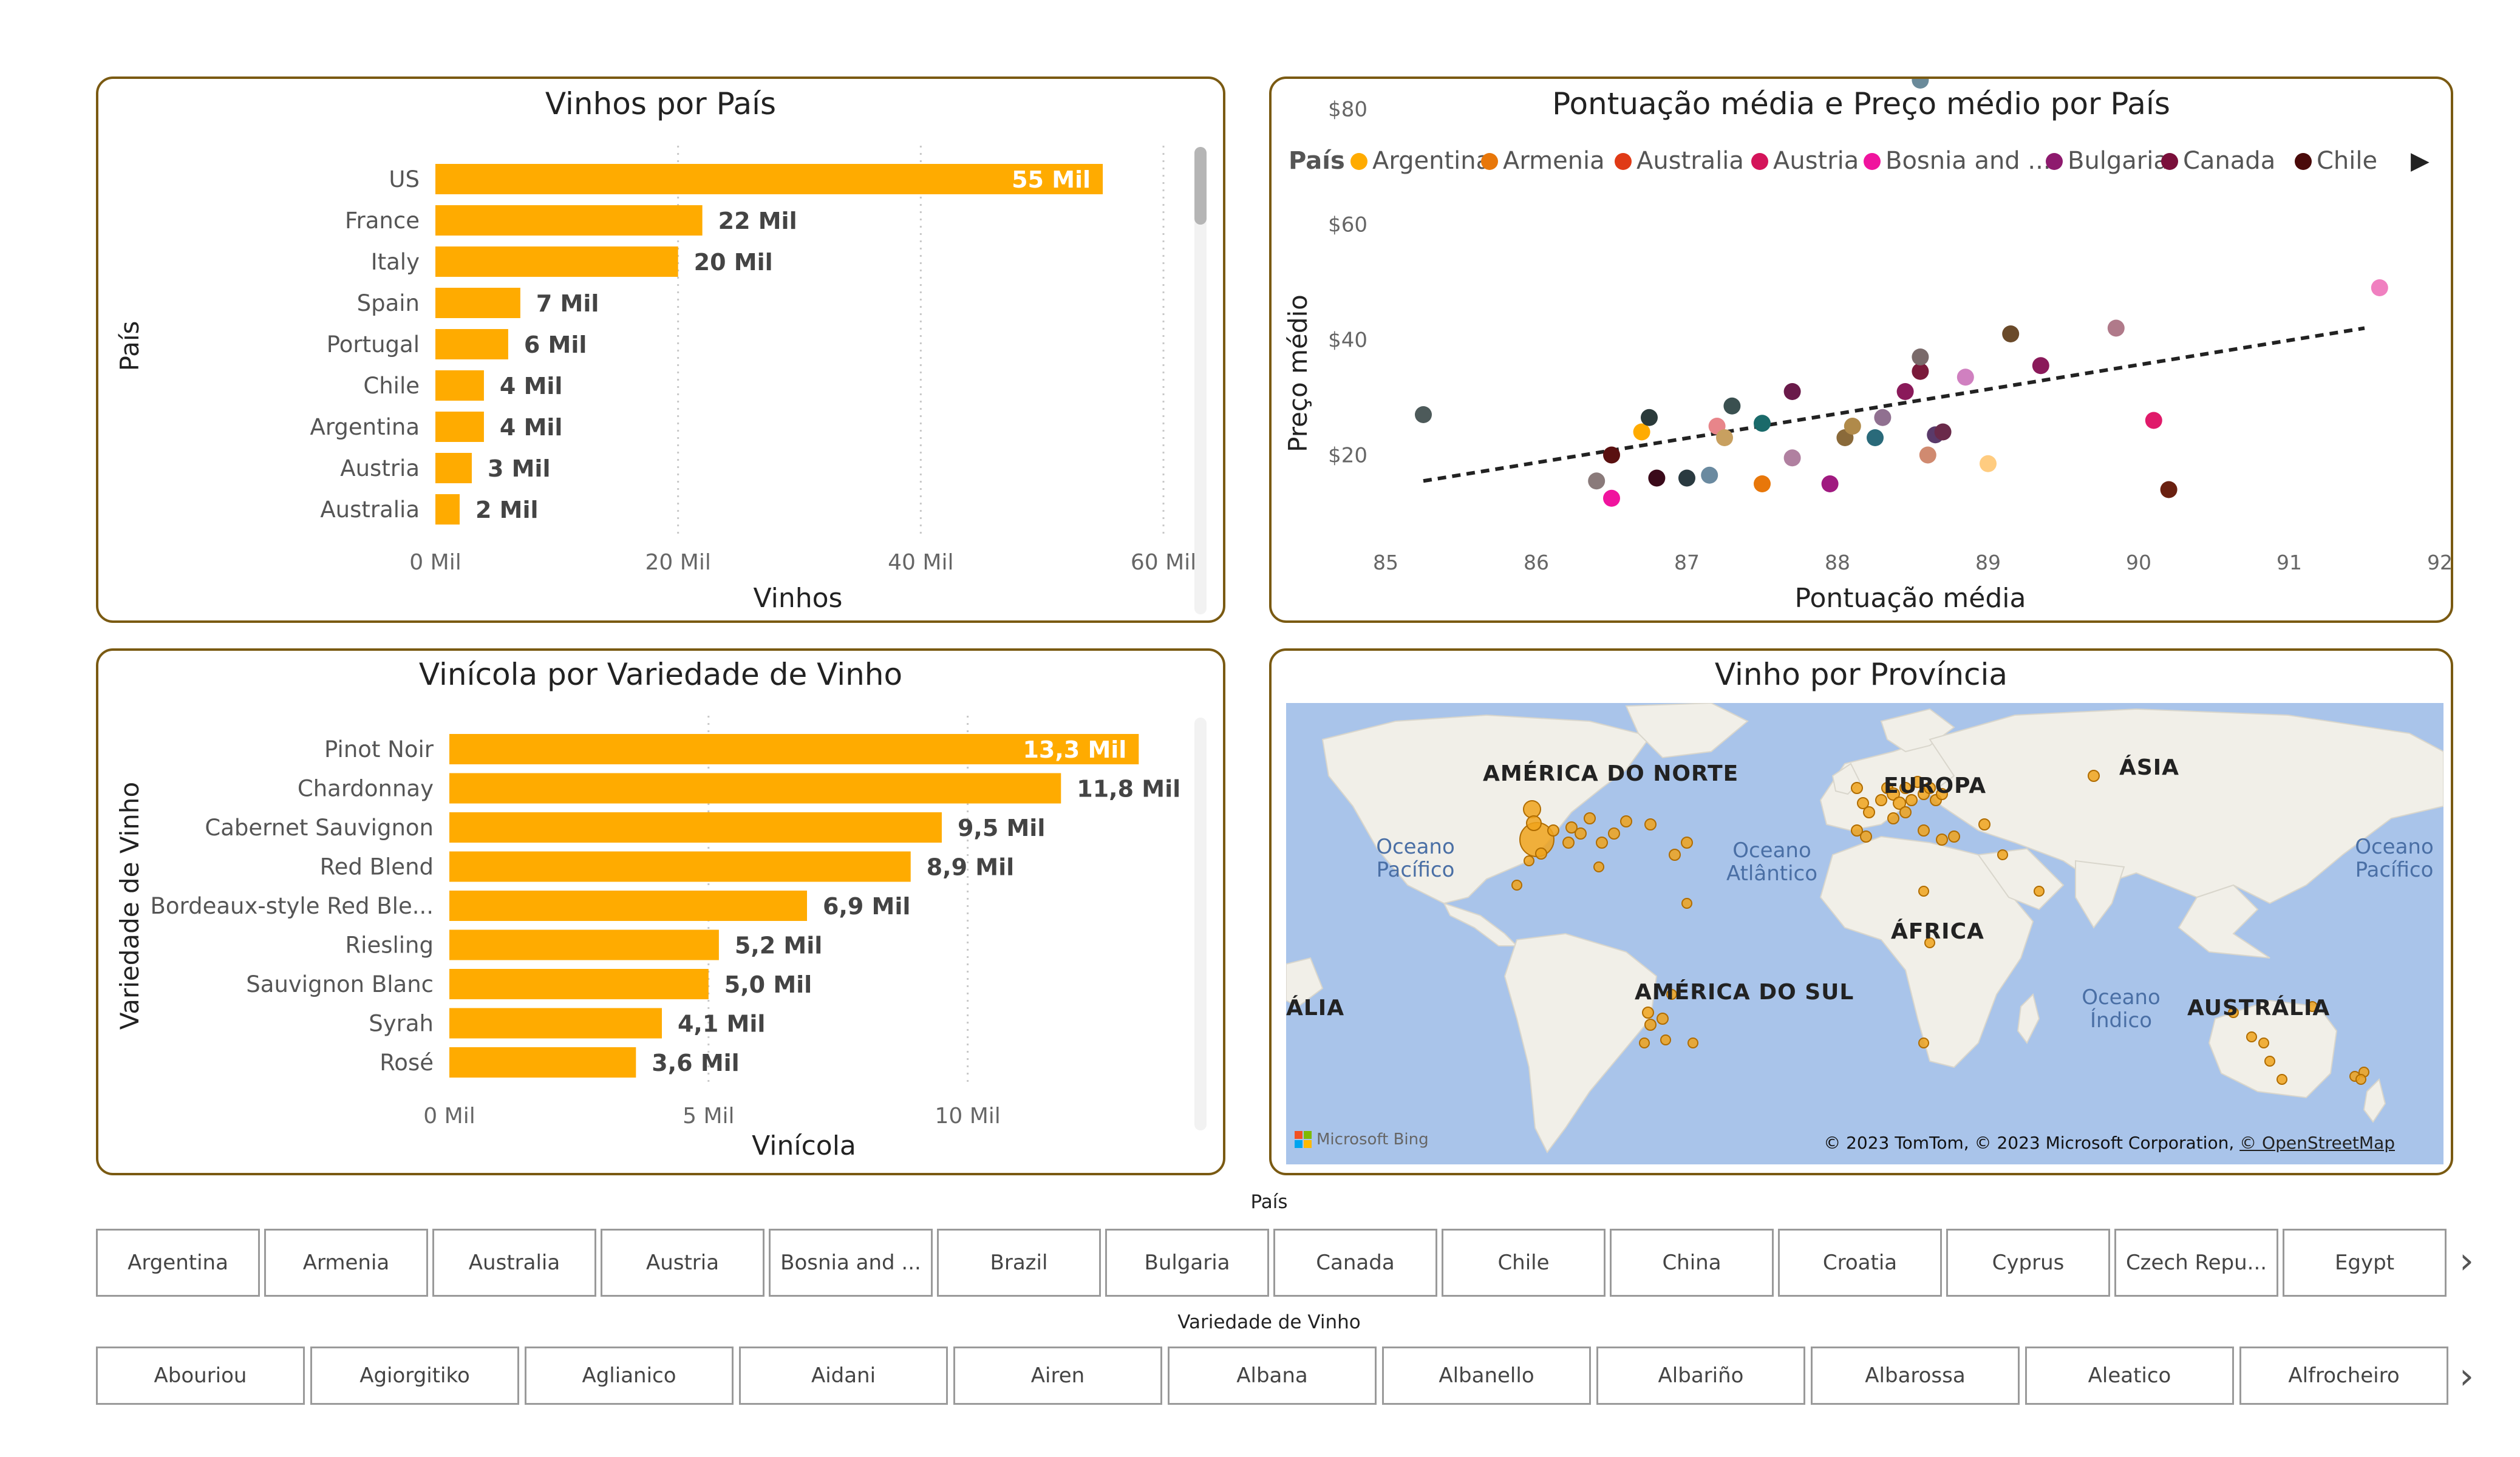 This screenshot has width=2520, height=1457. I want to click on country-slicer-next-icon: ›, so click(2466, 1261).